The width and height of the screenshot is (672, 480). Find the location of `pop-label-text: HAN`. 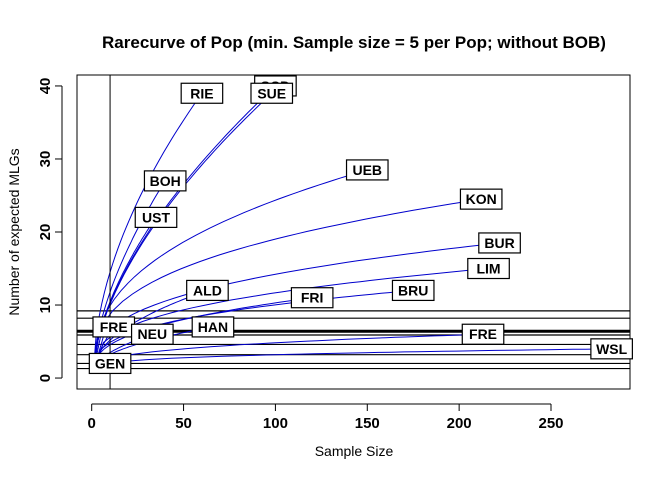

pop-label-text: HAN is located at coordinates (213, 327).